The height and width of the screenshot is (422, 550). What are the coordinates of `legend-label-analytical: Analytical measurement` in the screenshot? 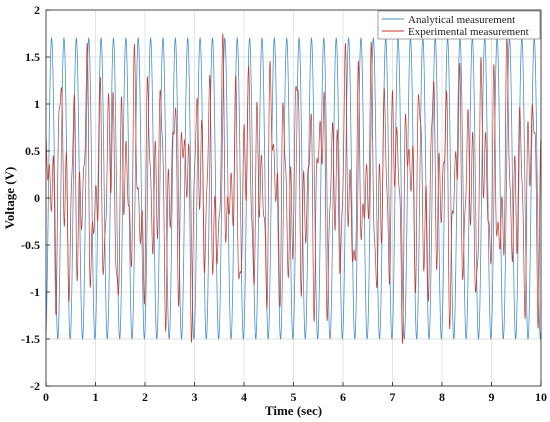 It's located at (461, 20).